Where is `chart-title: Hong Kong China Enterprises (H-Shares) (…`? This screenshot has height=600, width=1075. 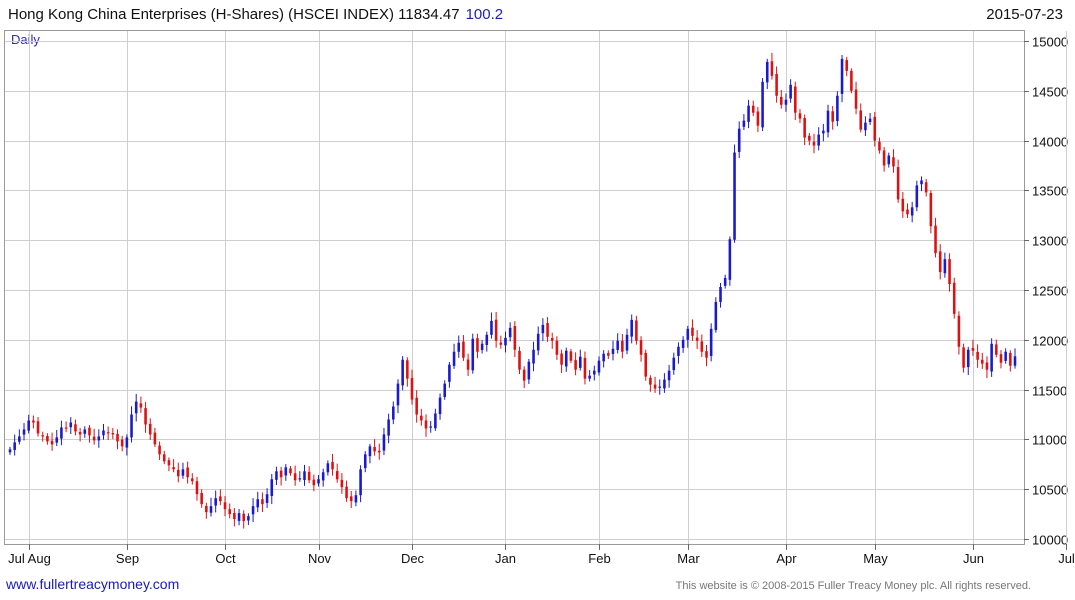
chart-title: Hong Kong China Enterprises (H-Shares) (… is located at coordinates (255, 14).